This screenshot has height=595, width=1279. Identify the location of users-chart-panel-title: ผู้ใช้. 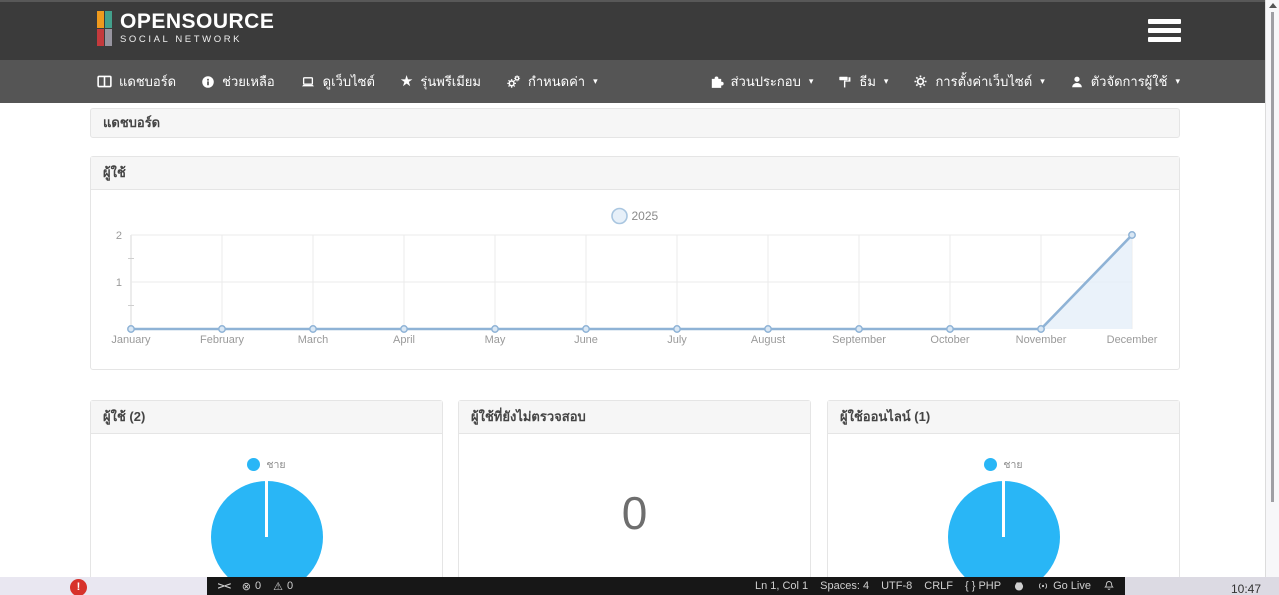
(635, 173).